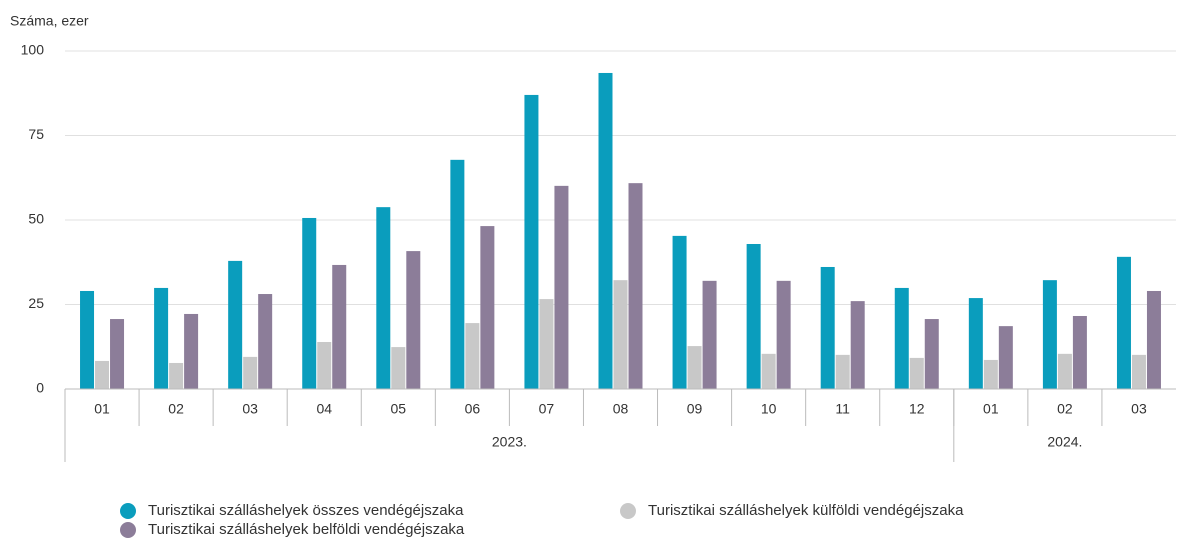  Describe the element at coordinates (842, 409) in the screenshot. I see `x-tick-label: 11` at that location.